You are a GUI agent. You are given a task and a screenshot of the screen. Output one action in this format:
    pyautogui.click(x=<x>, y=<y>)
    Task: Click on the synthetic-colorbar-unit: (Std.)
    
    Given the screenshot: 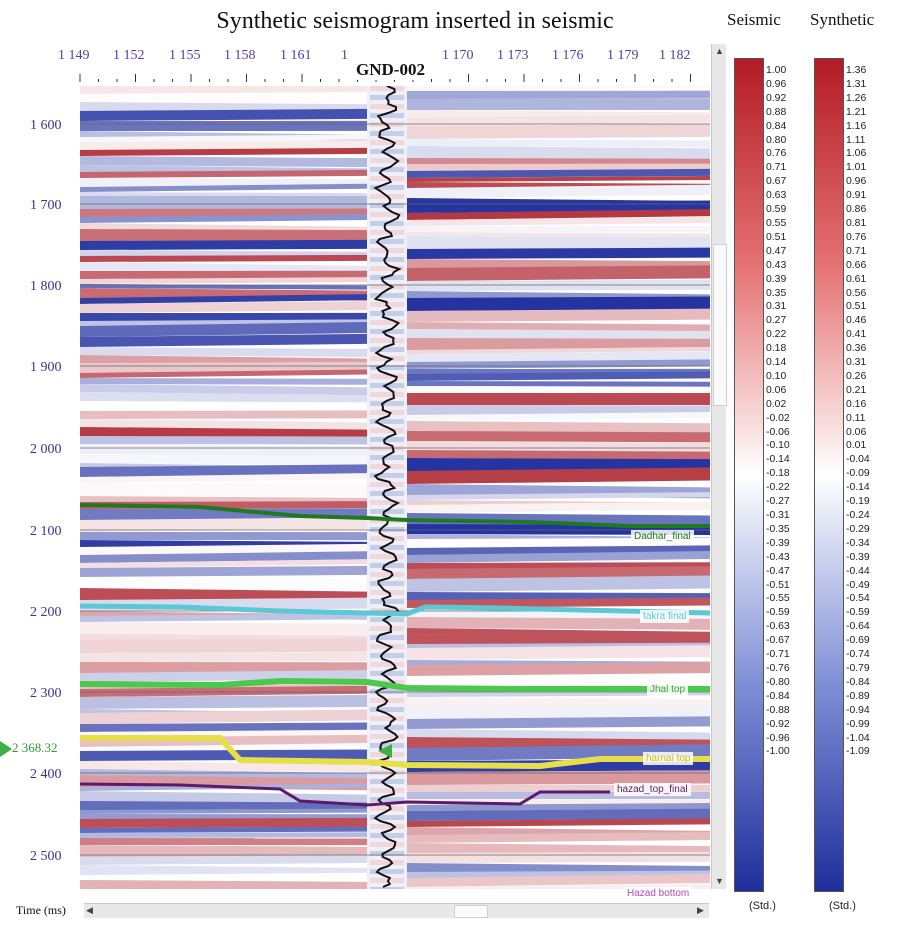 What is the action you would take?
    pyautogui.click(x=842, y=906)
    